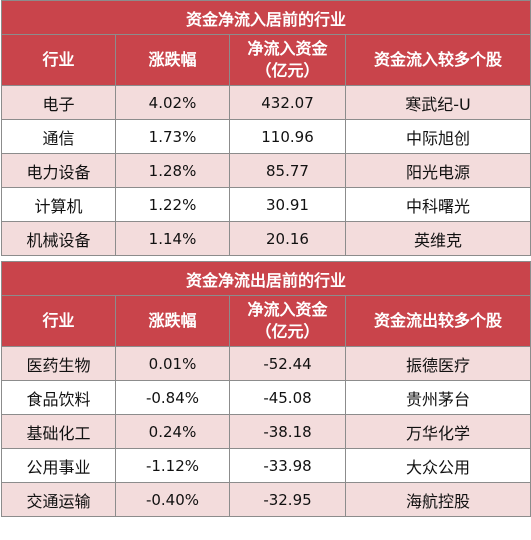 The image size is (531, 540). Describe the element at coordinates (437, 102) in the screenshot. I see `stock-cell: 寒武纪-U` at that location.